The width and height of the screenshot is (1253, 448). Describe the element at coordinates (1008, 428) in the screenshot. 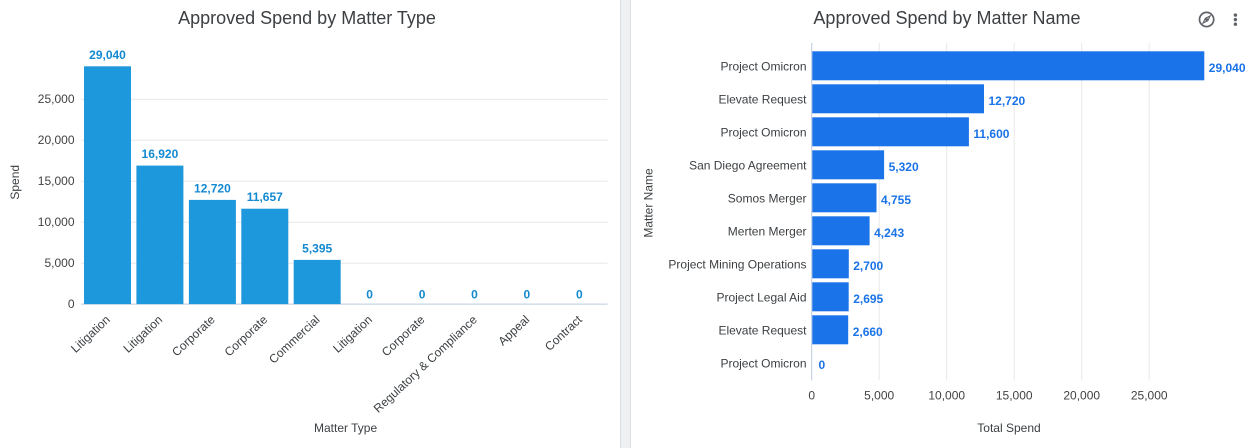

I see `svg-text: Total Spend` at that location.